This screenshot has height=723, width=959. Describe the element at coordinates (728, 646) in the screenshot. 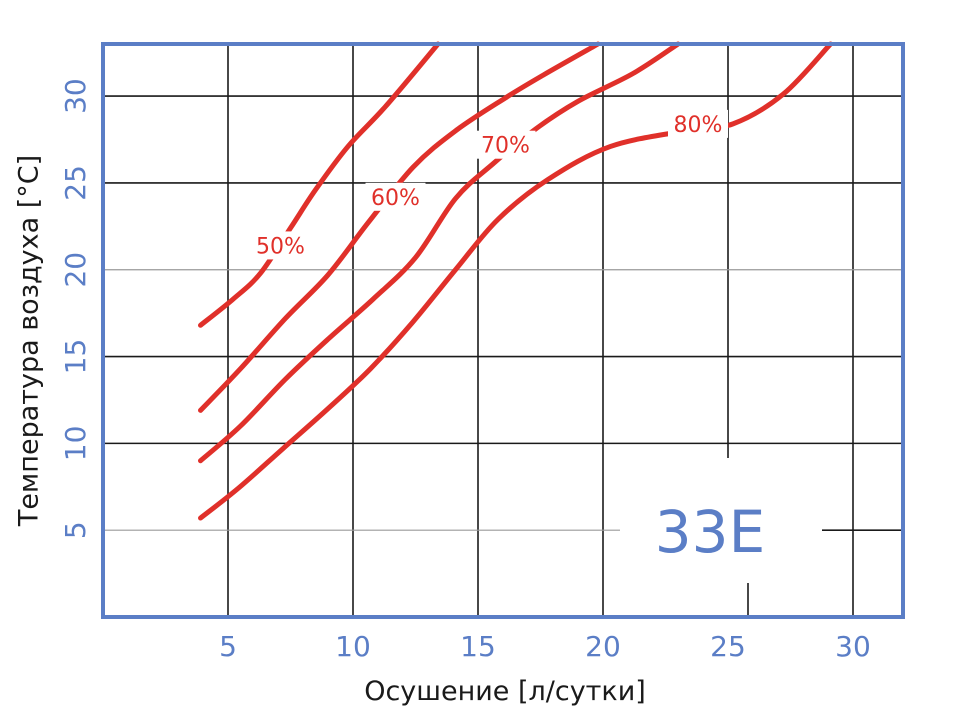

I see `x-tick-label: 25` at that location.